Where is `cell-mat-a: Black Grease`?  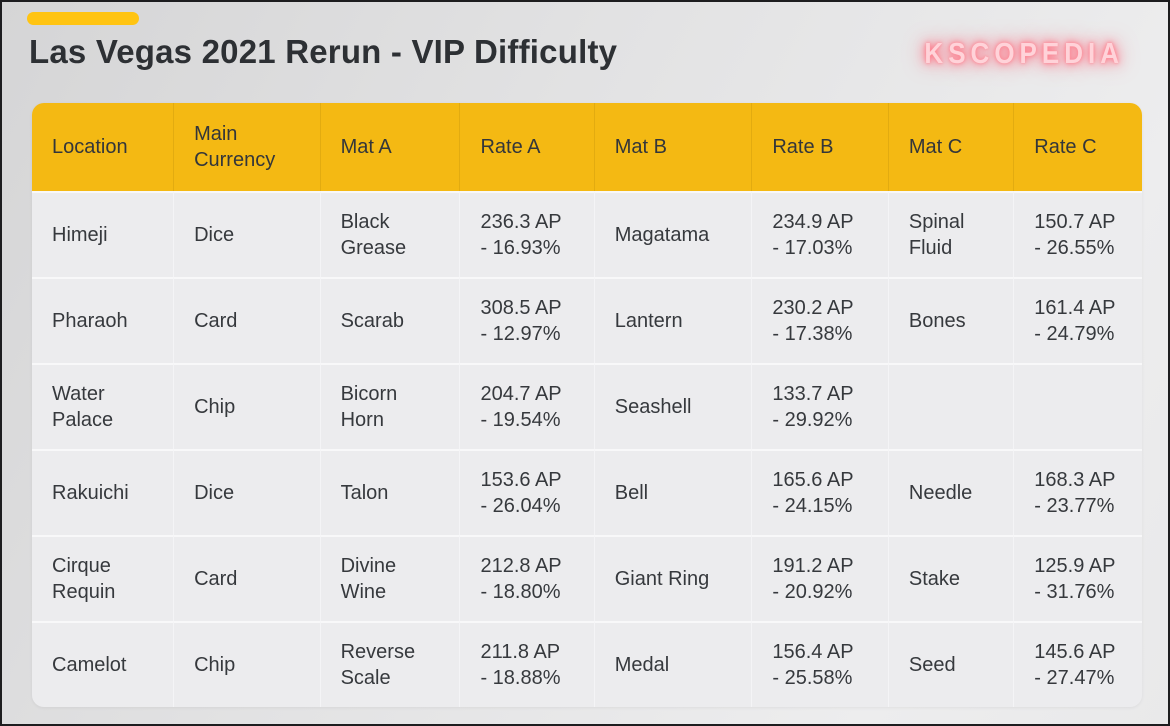
cell-mat-a: Black Grease is located at coordinates (390, 234).